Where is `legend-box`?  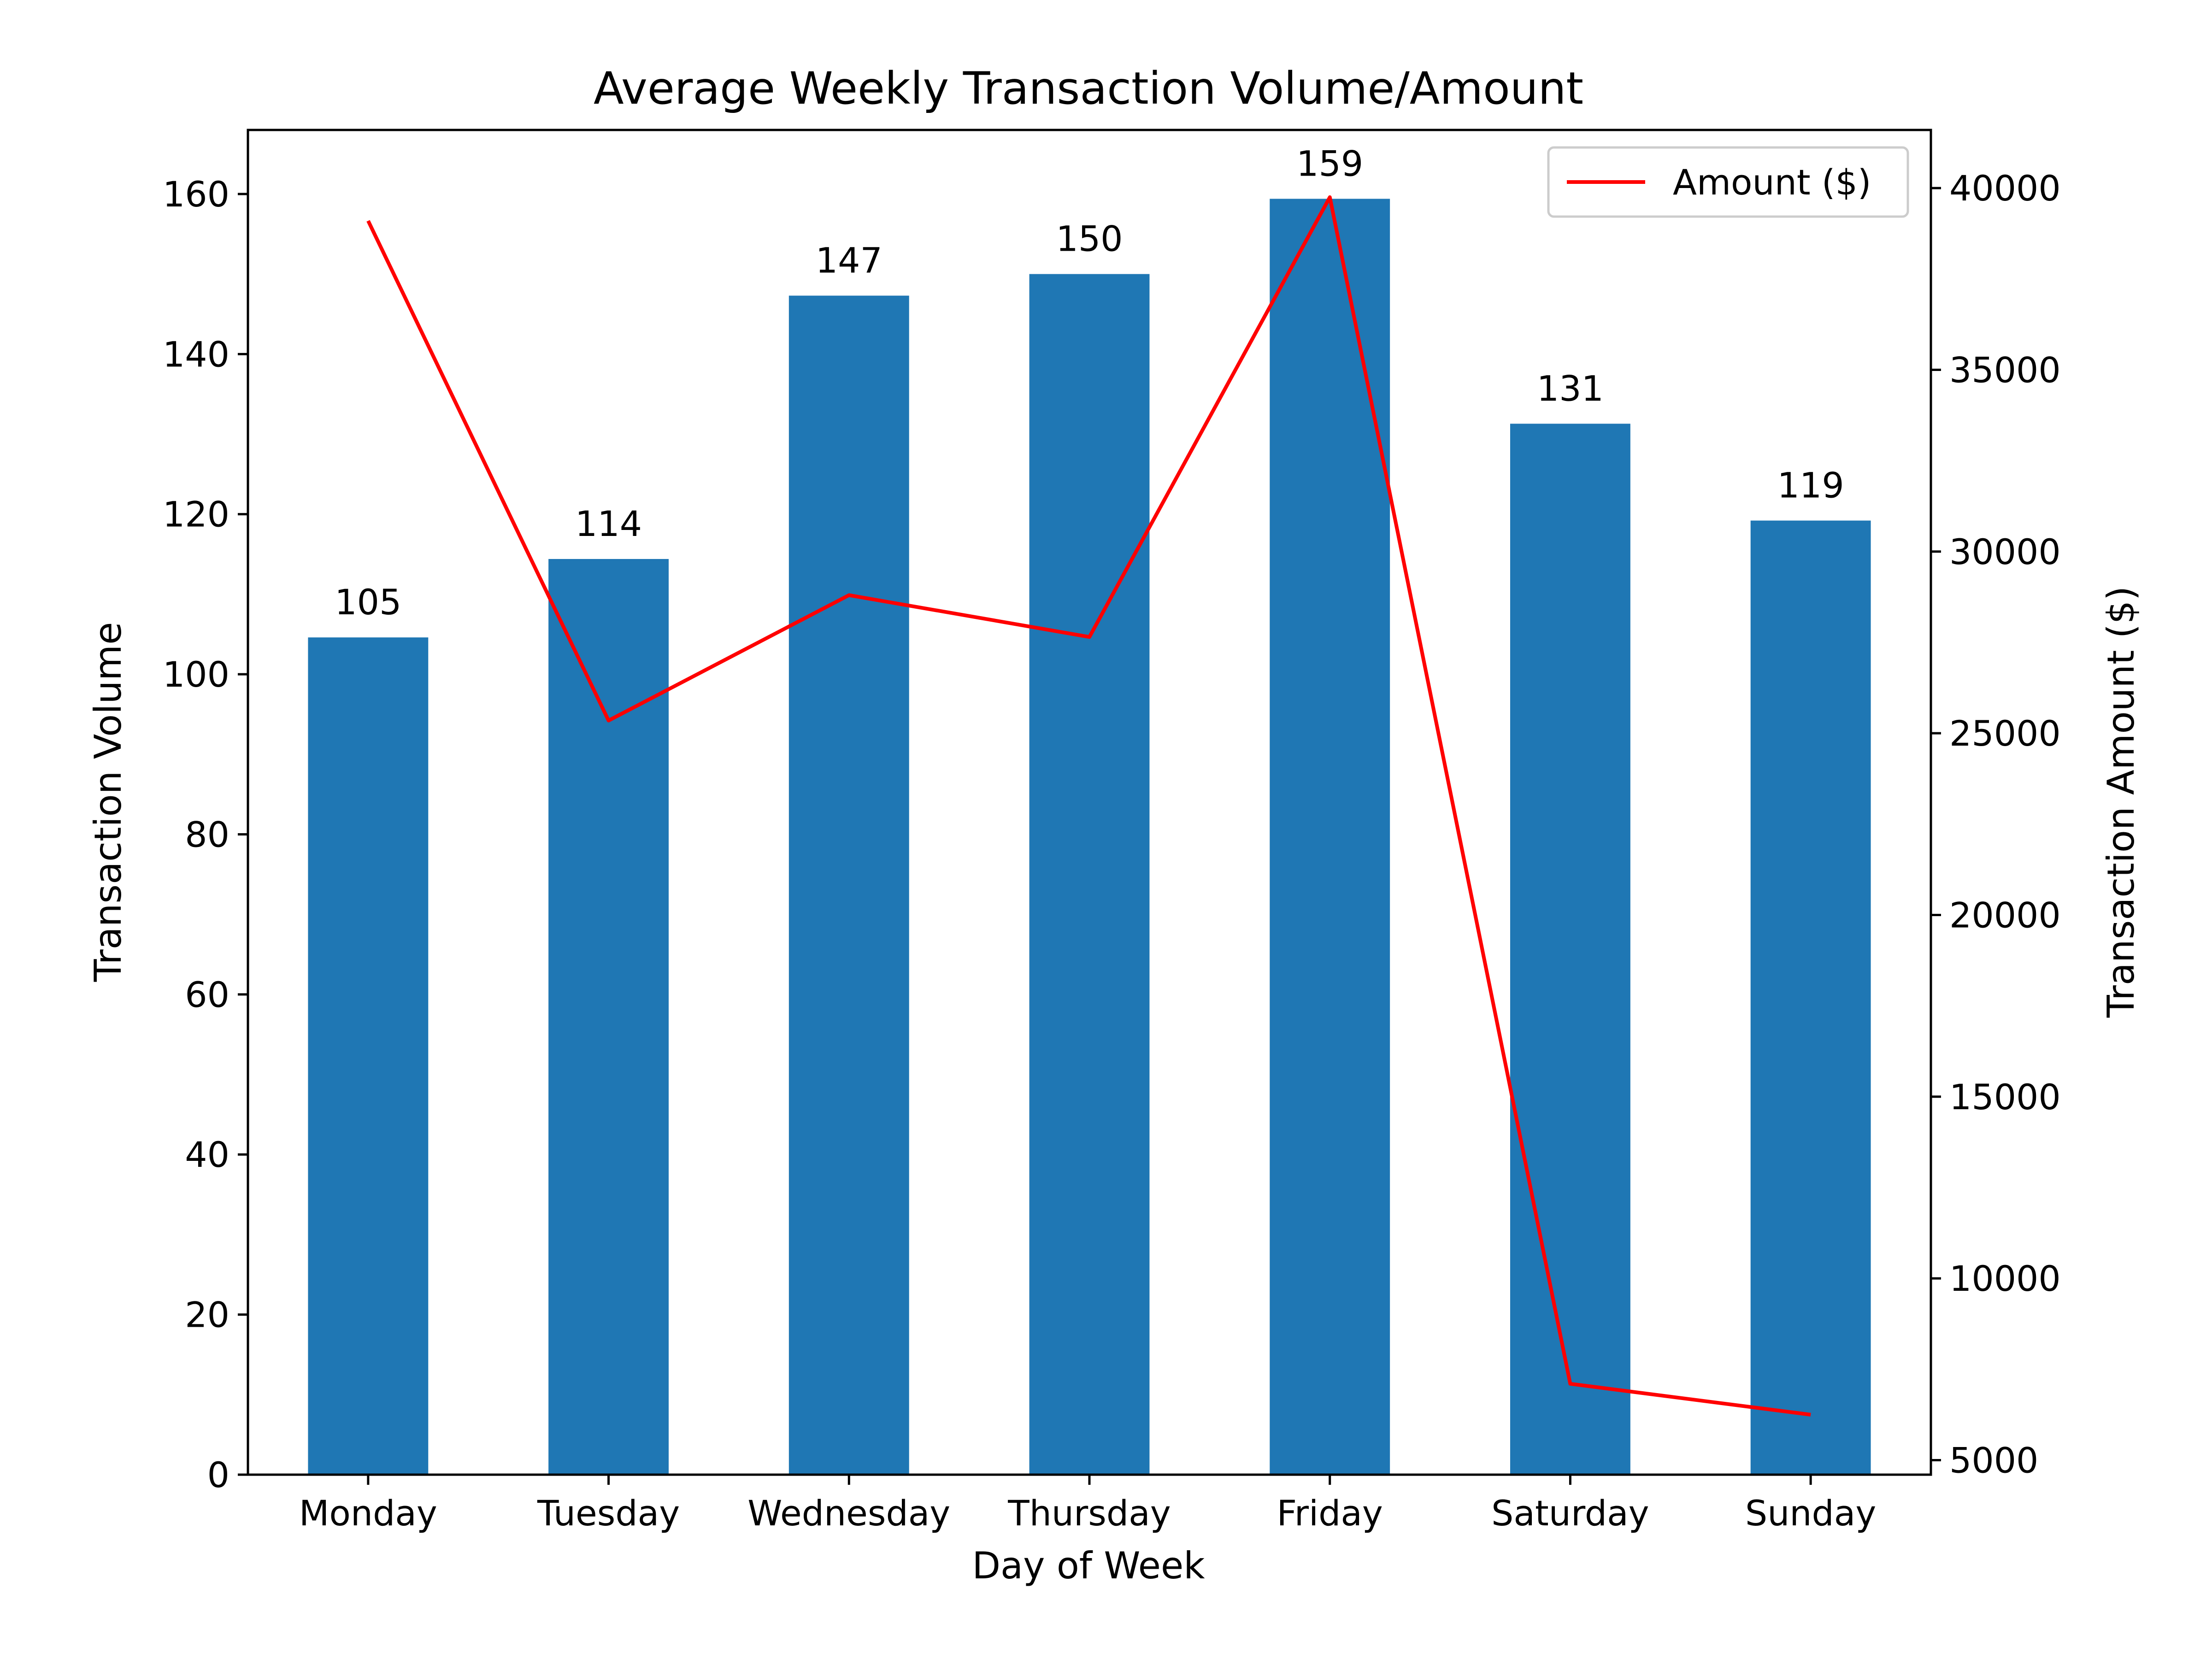
legend-box is located at coordinates (1728, 182).